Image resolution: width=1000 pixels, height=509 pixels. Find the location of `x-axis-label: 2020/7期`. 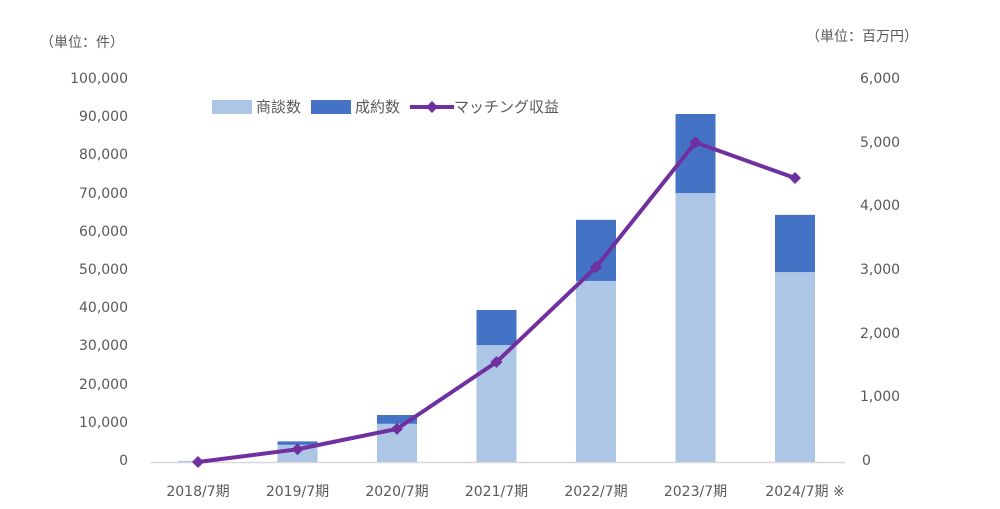

x-axis-label: 2020/7期 is located at coordinates (397, 492).